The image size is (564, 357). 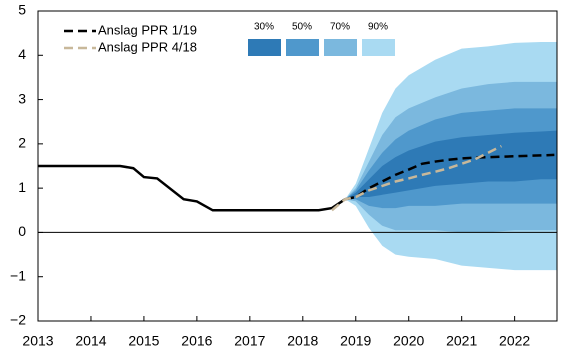 I want to click on y-tick-label: 4, so click(x=22, y=54).